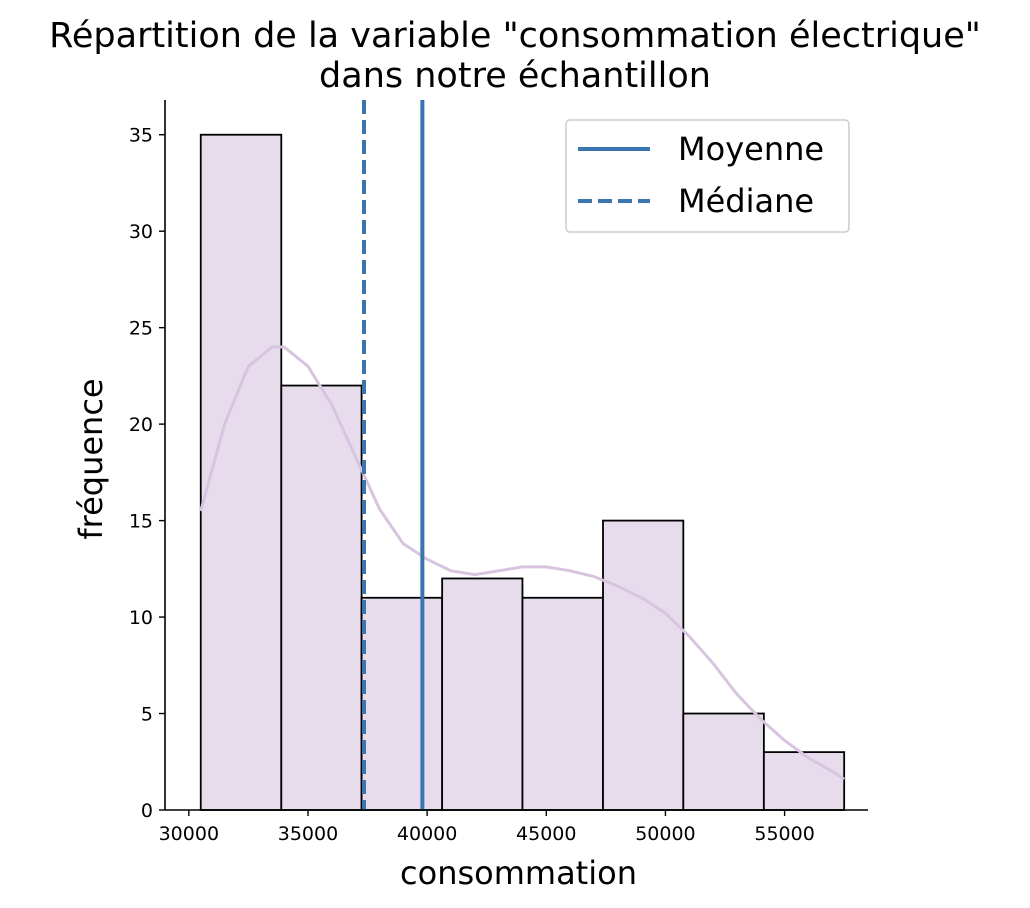 The width and height of the screenshot is (1030, 908). Describe the element at coordinates (141, 329) in the screenshot. I see `y-tick-label: 25` at that location.